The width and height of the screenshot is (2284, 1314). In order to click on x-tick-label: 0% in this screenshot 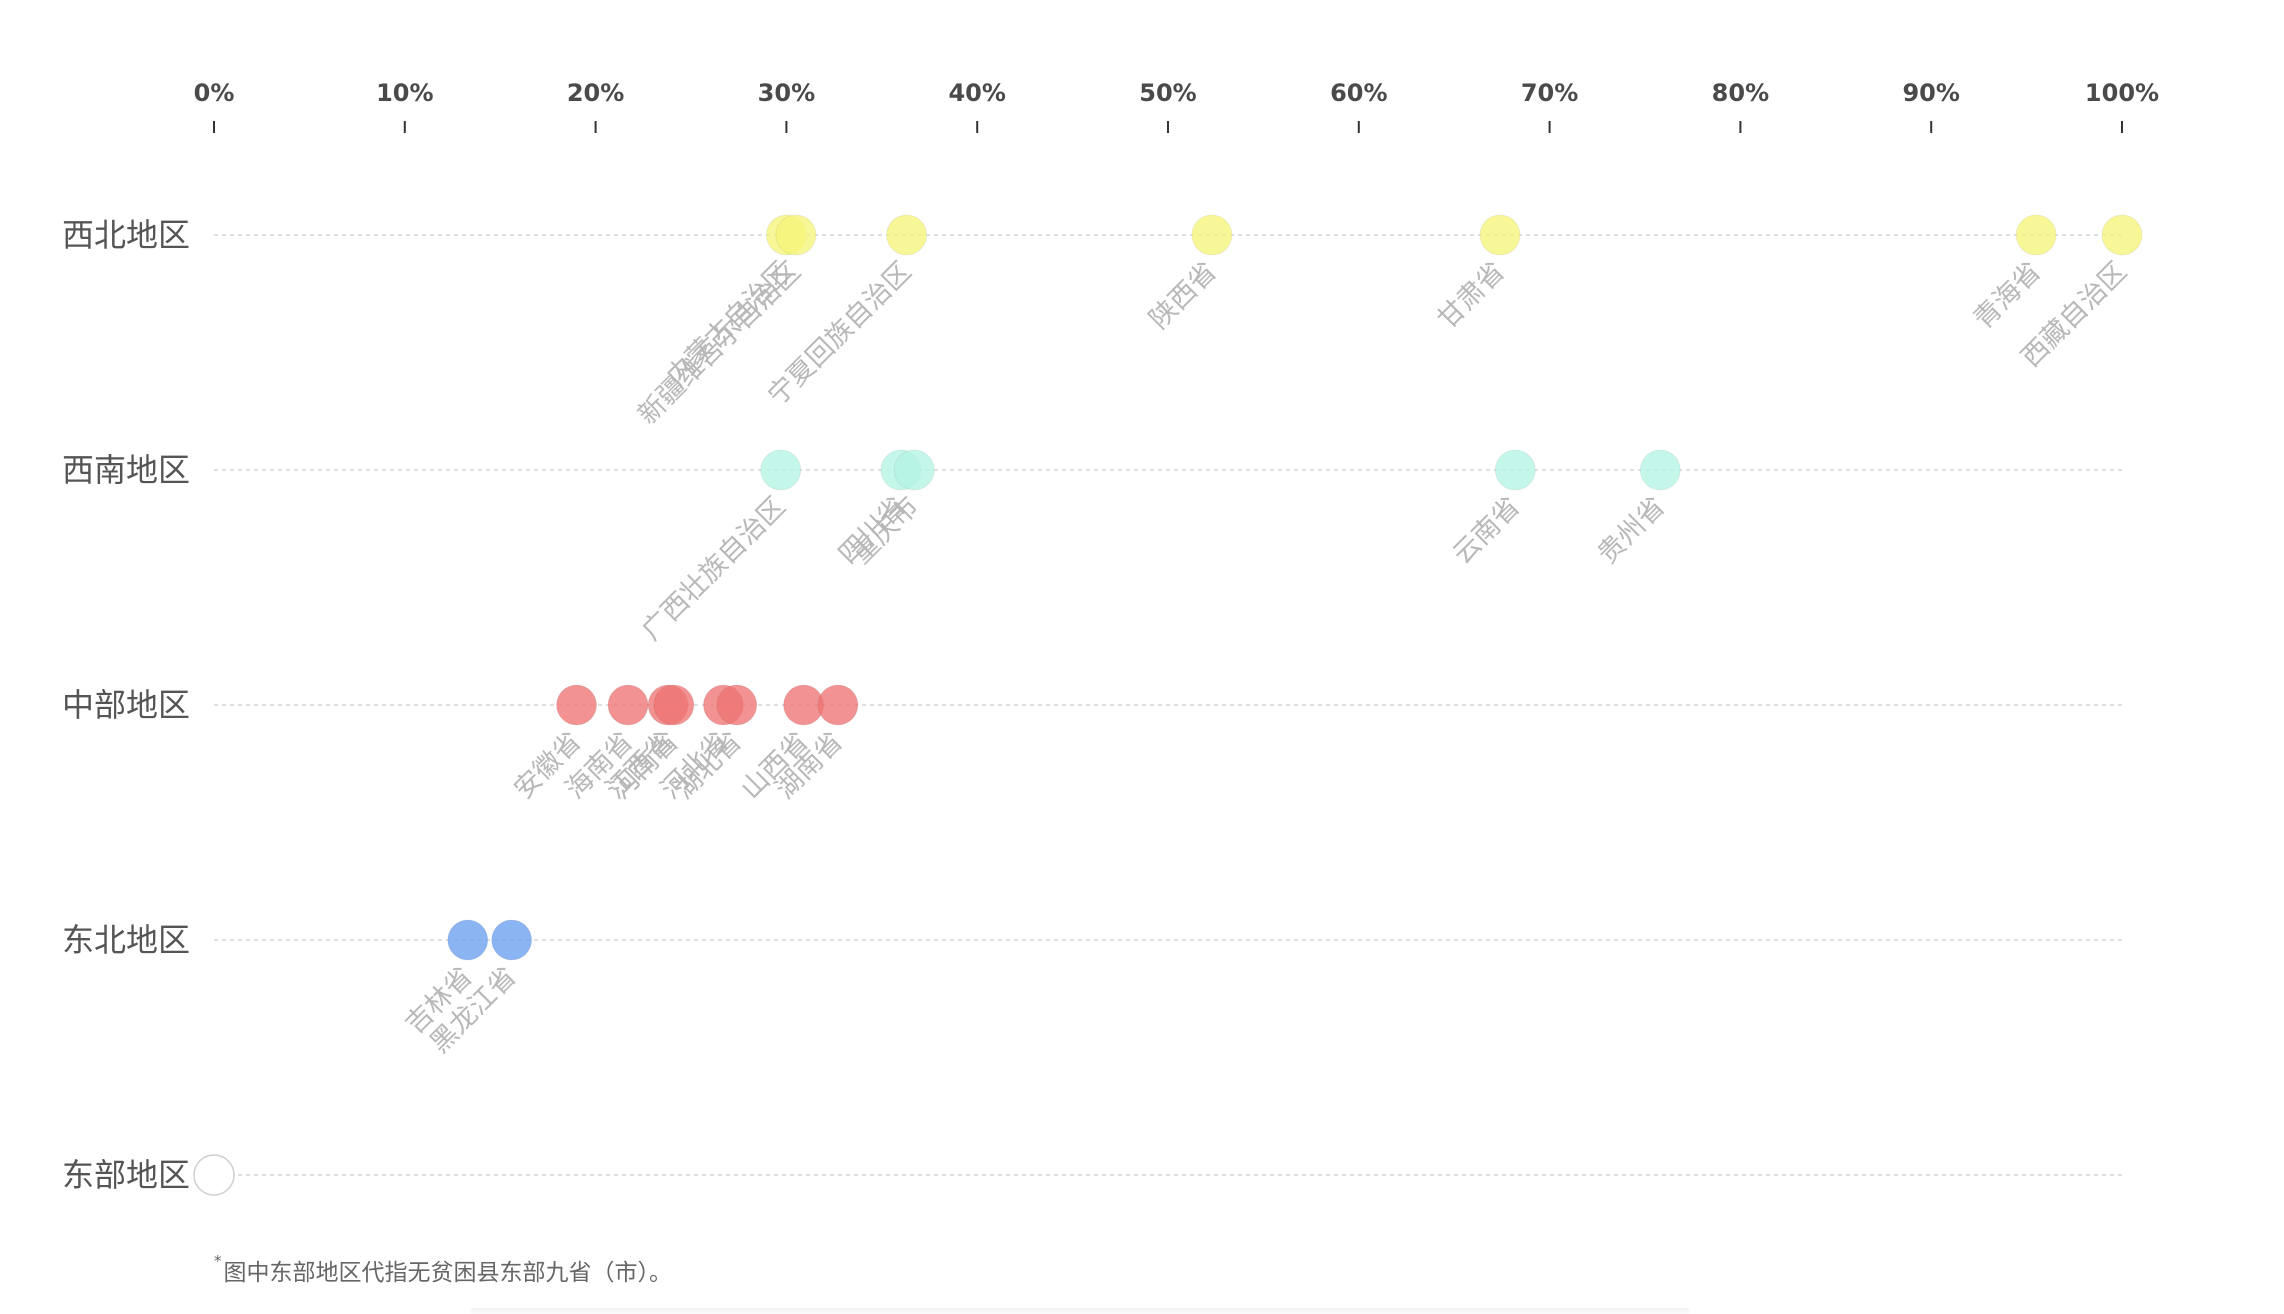, I will do `click(214, 93)`.